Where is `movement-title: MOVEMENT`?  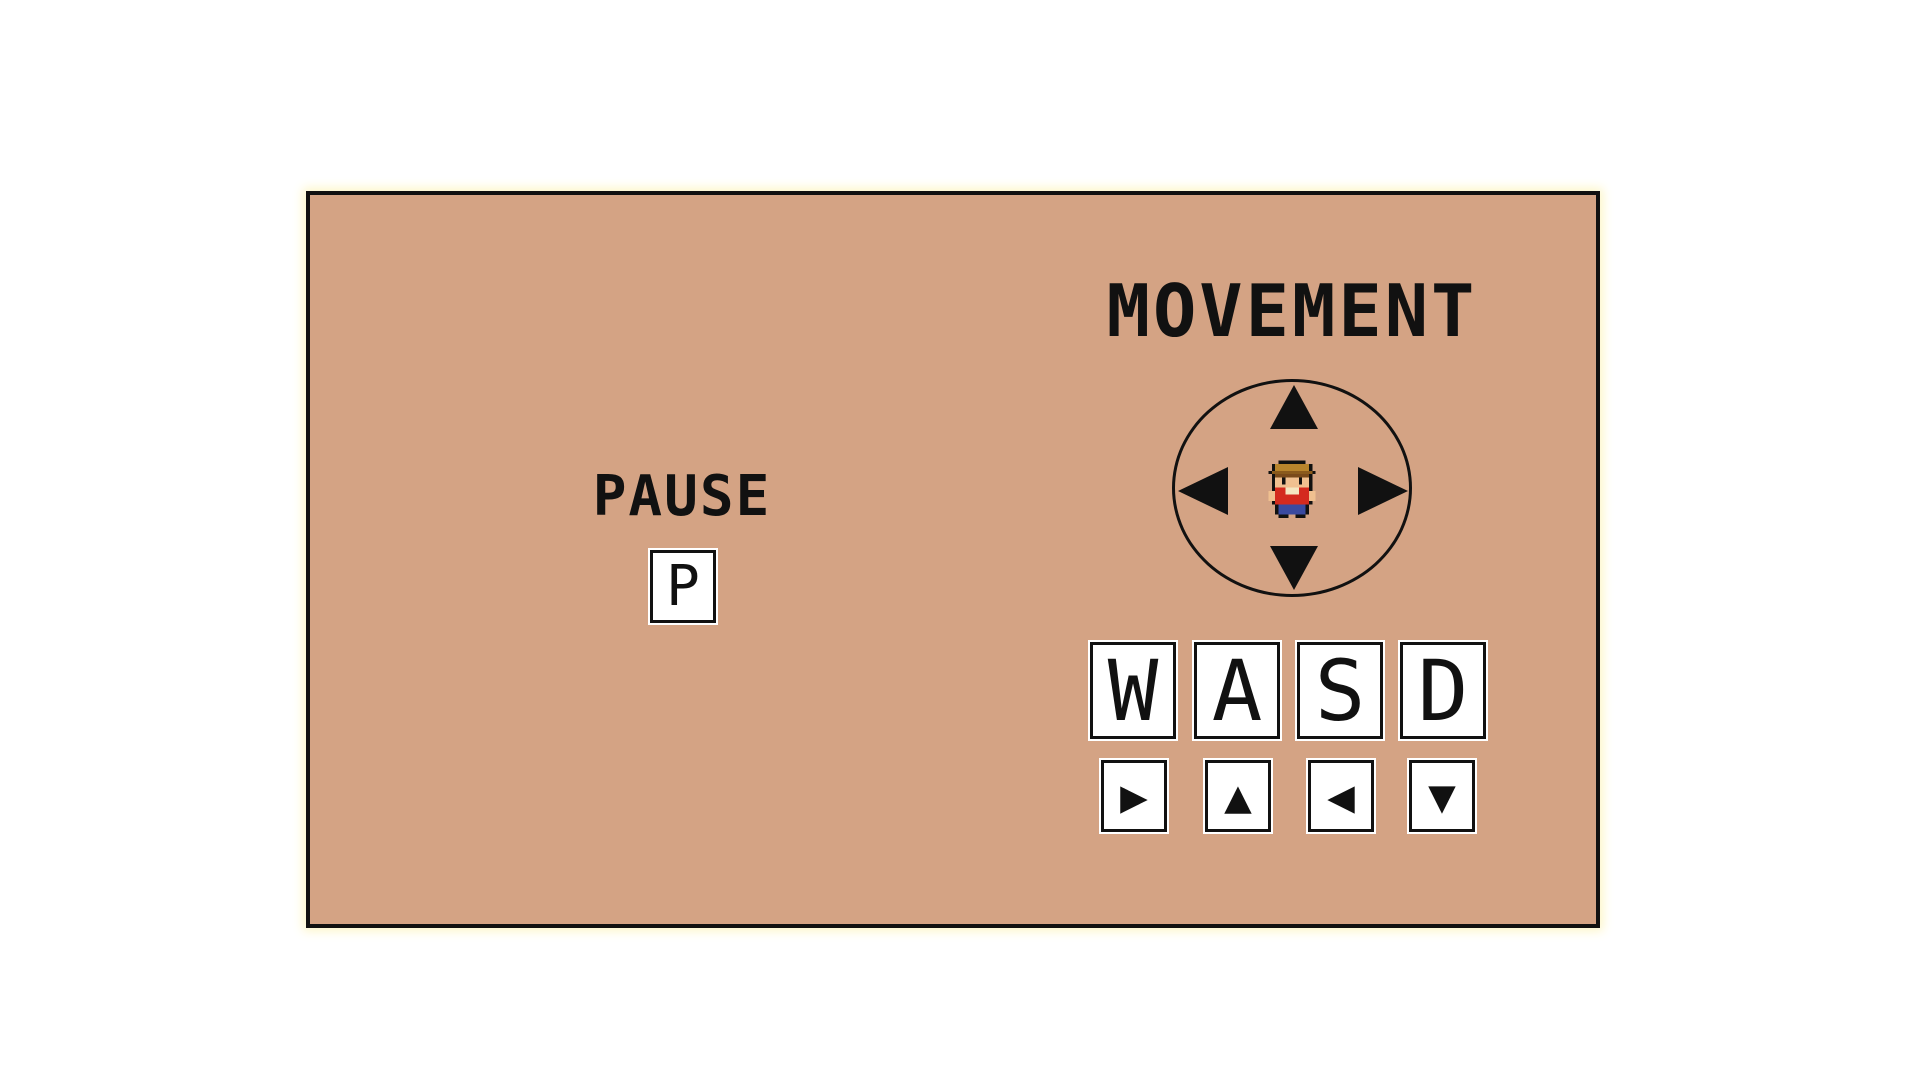
movement-title: MOVEMENT is located at coordinates (1292, 311).